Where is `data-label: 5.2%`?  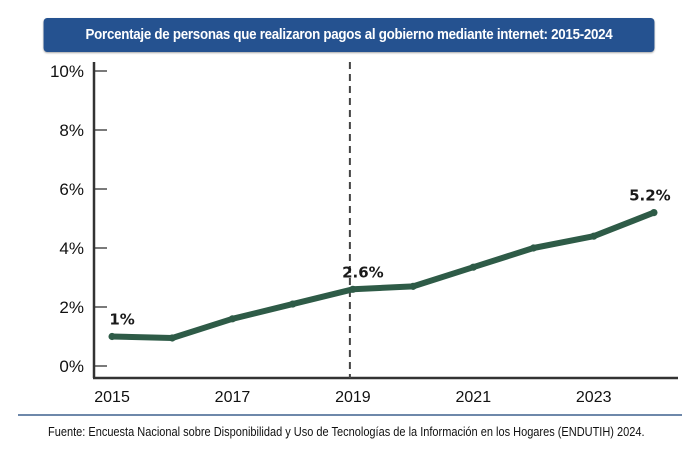
data-label: 5.2% is located at coordinates (650, 196).